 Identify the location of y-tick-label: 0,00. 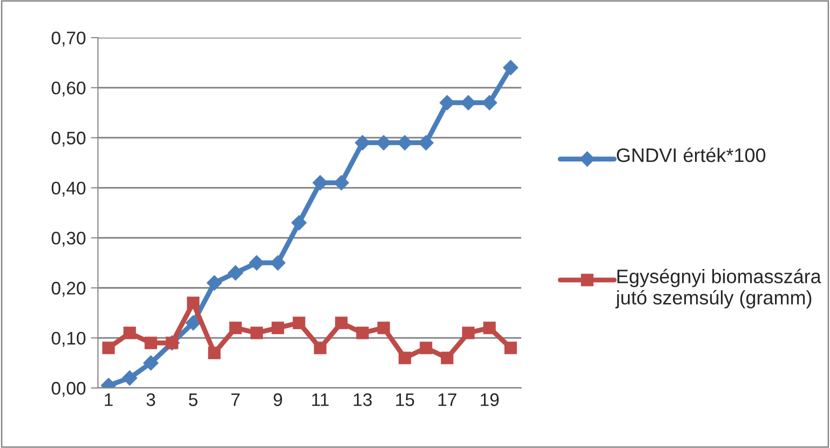
(69, 389).